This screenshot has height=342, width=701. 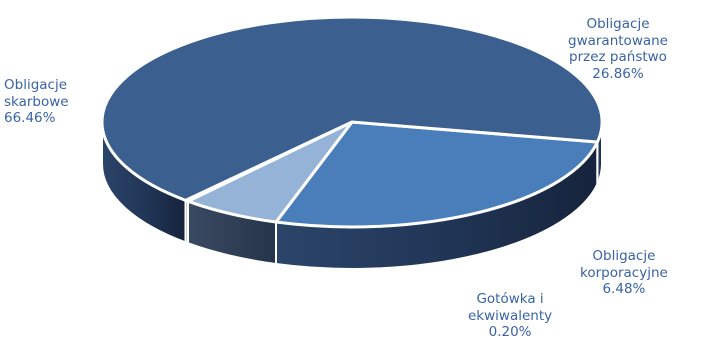 What do you see at coordinates (36, 101) in the screenshot?
I see `slice-label-0: Obligacje skarbowe 66.46%` at bounding box center [36, 101].